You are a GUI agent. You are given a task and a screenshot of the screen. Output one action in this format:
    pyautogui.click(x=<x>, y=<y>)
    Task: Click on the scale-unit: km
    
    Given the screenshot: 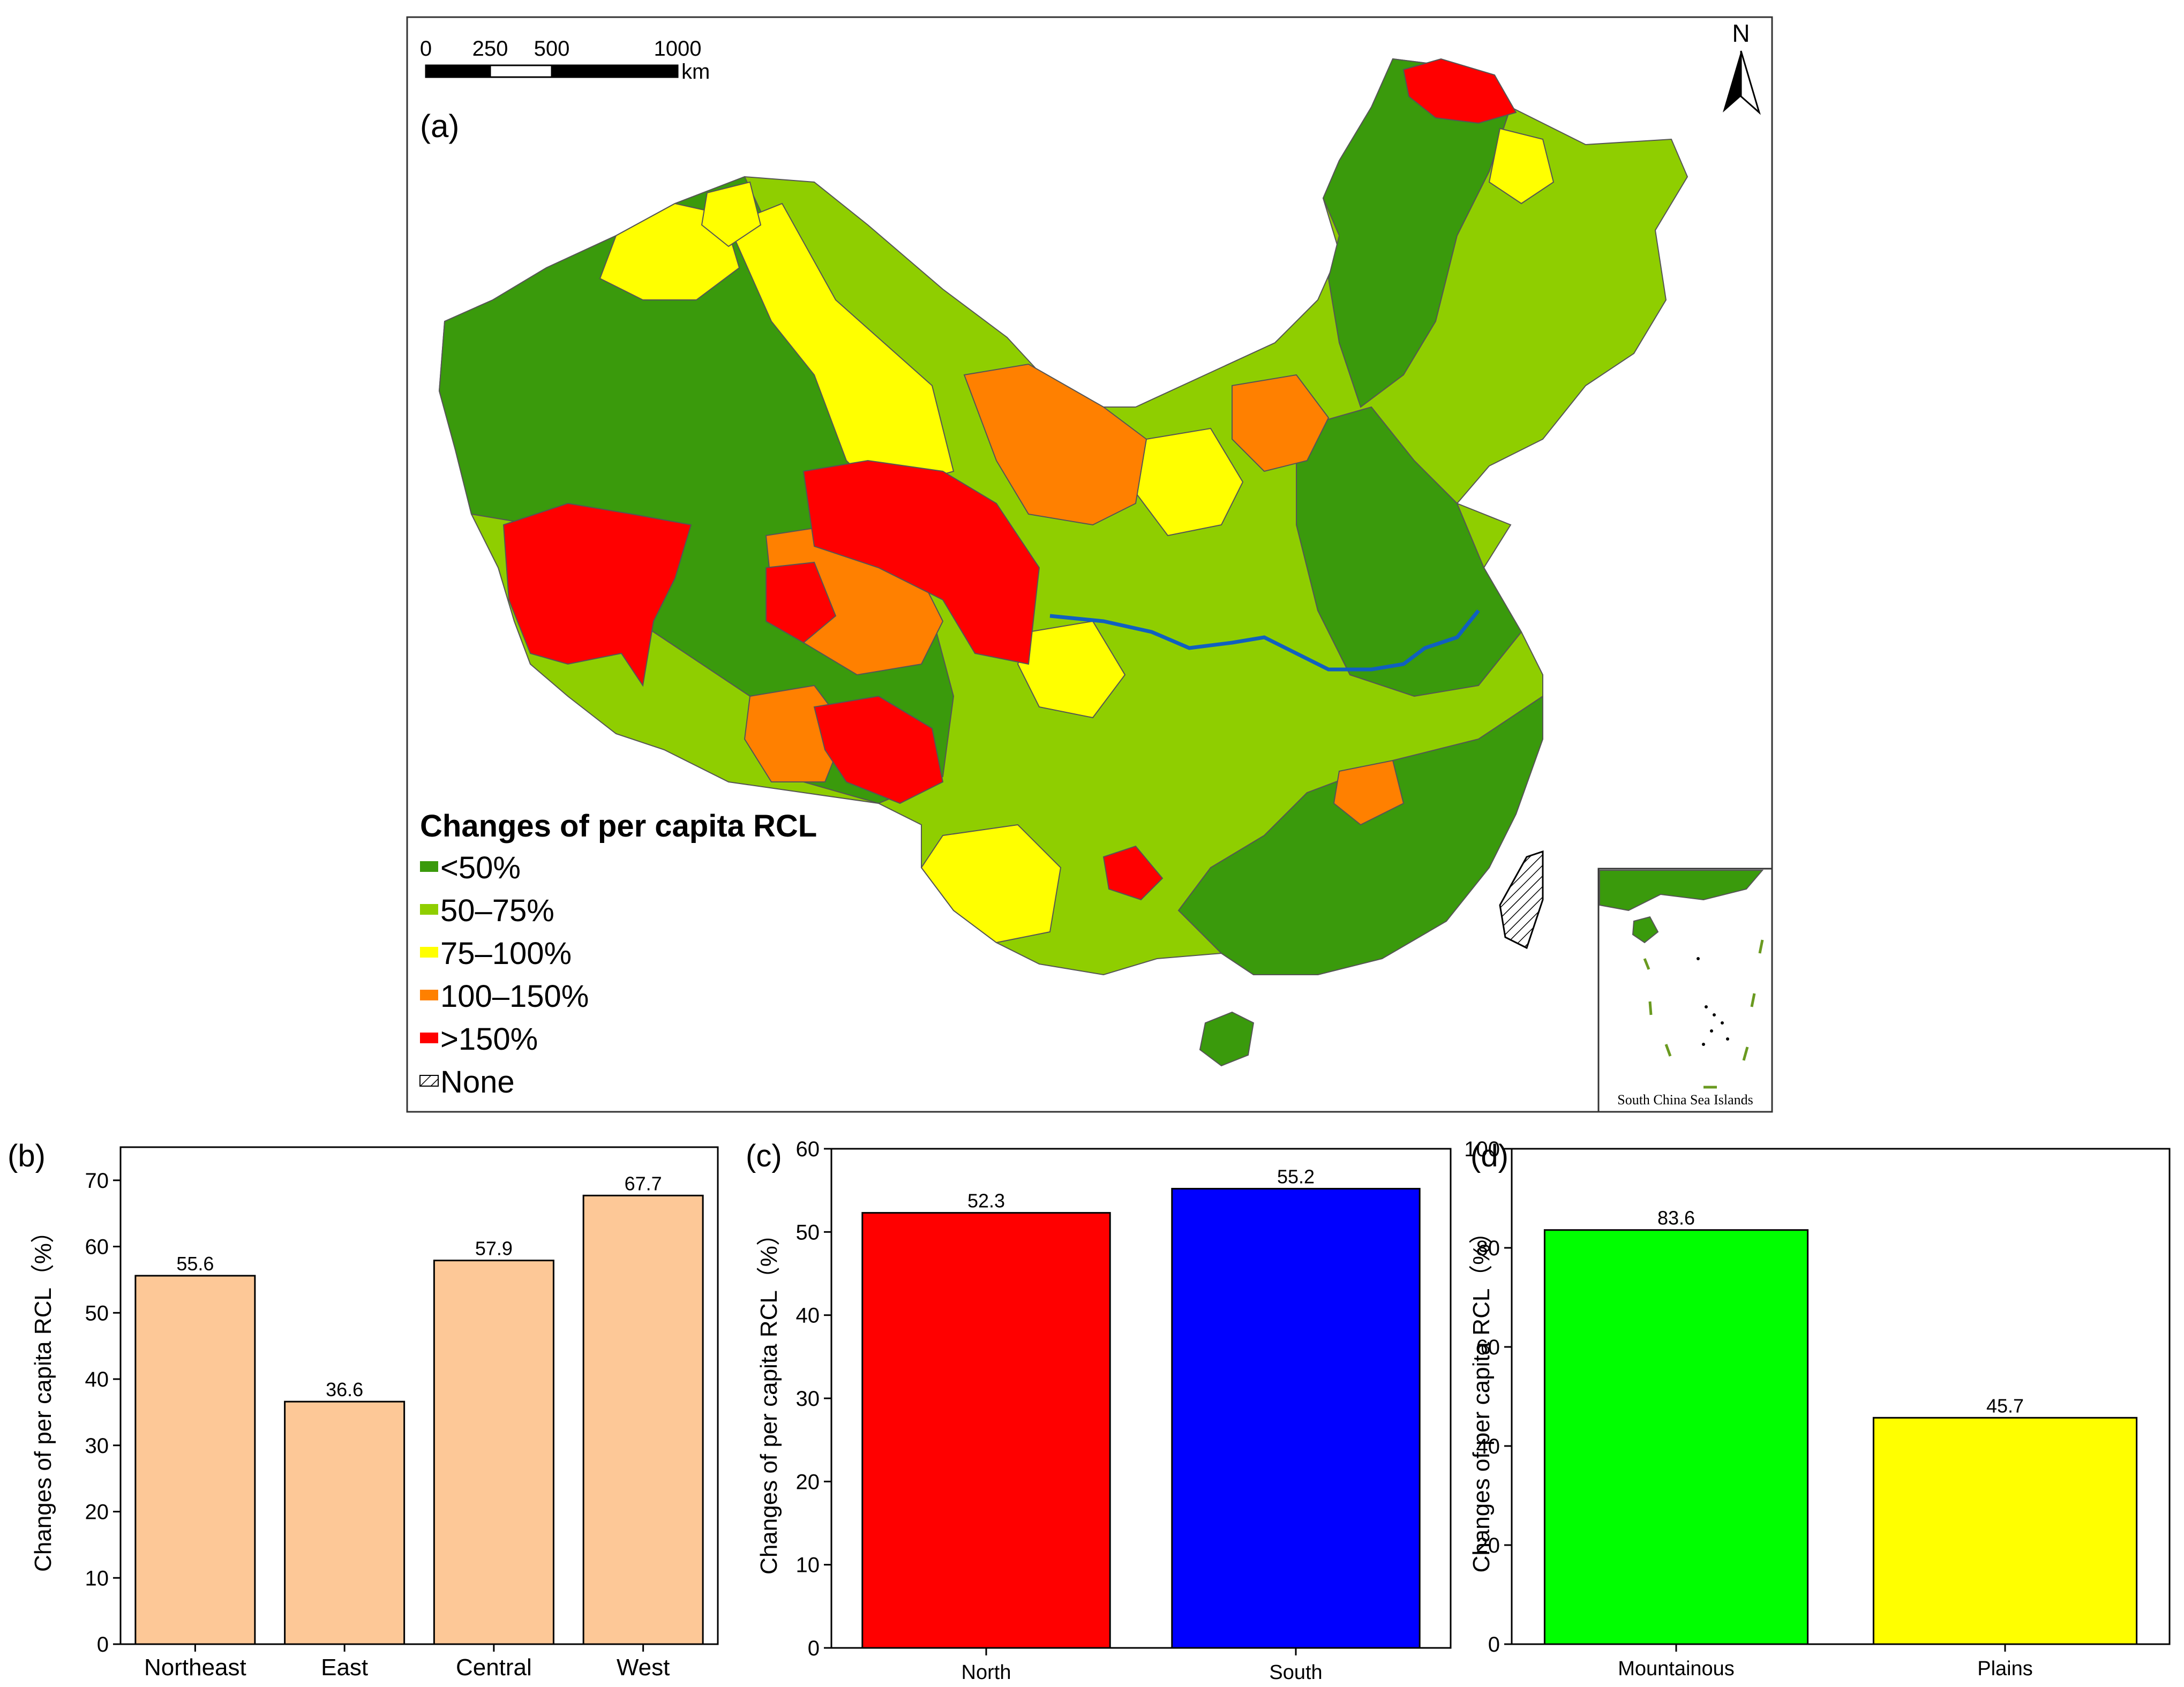 What is the action you would take?
    pyautogui.click(x=695, y=72)
    